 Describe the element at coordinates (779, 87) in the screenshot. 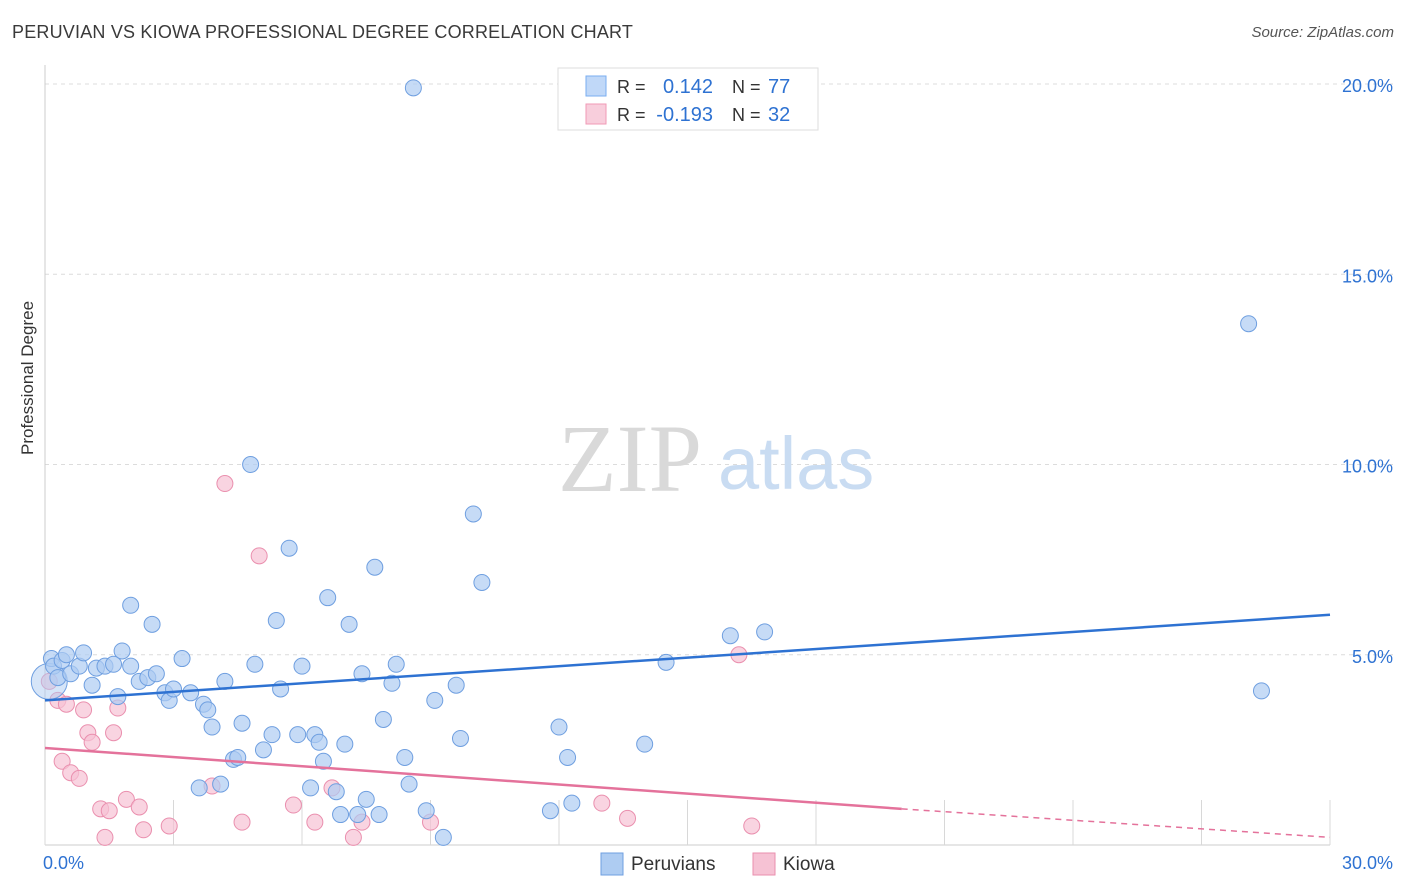

I see `stats-n-value: 77` at that location.